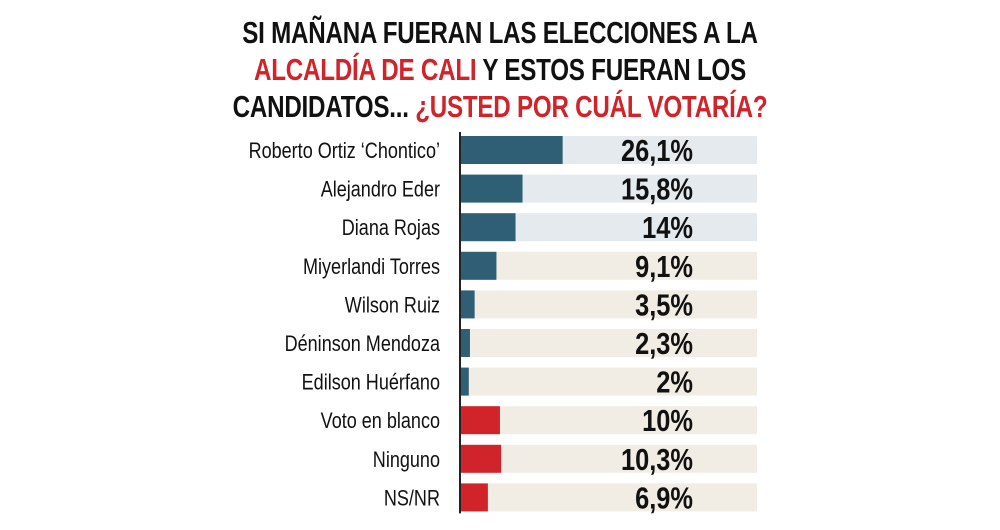 The image size is (1000, 530). Describe the element at coordinates (344, 151) in the screenshot. I see `category-label: Roberto Ortiz ‘Chontico’` at that location.